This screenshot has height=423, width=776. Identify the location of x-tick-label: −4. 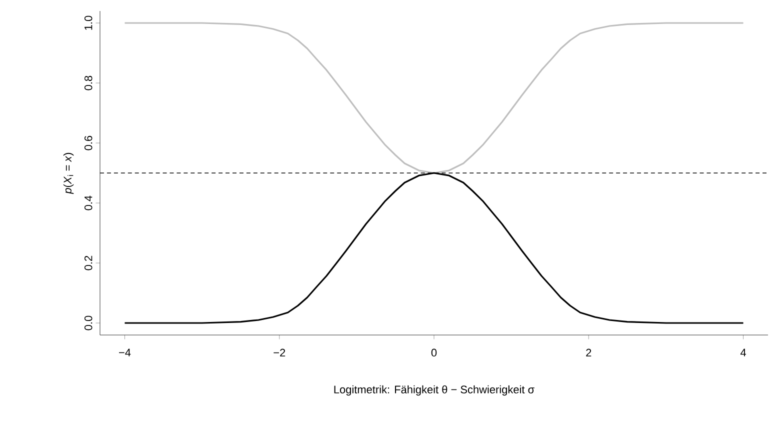
(125, 352).